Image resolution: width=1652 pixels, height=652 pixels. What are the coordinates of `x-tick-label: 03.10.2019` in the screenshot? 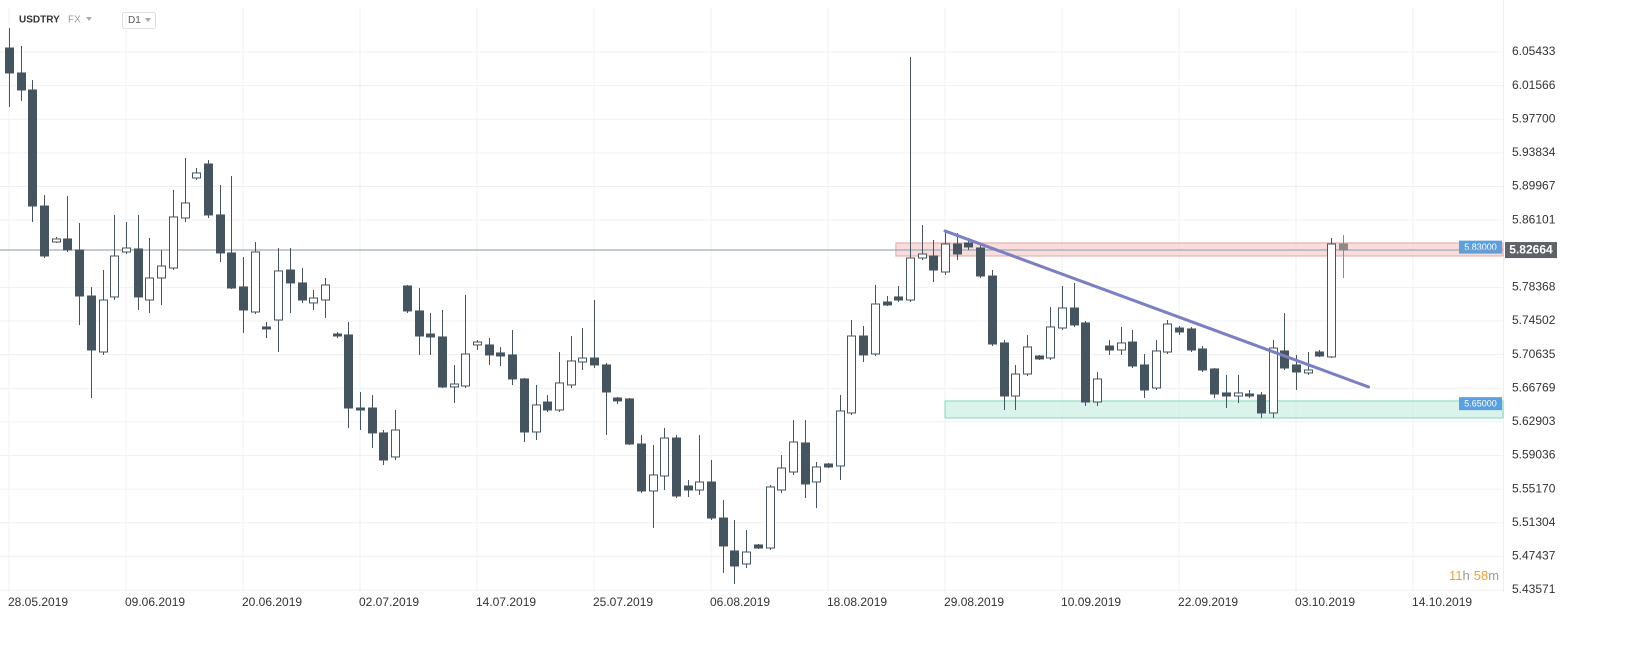 It's located at (1325, 602).